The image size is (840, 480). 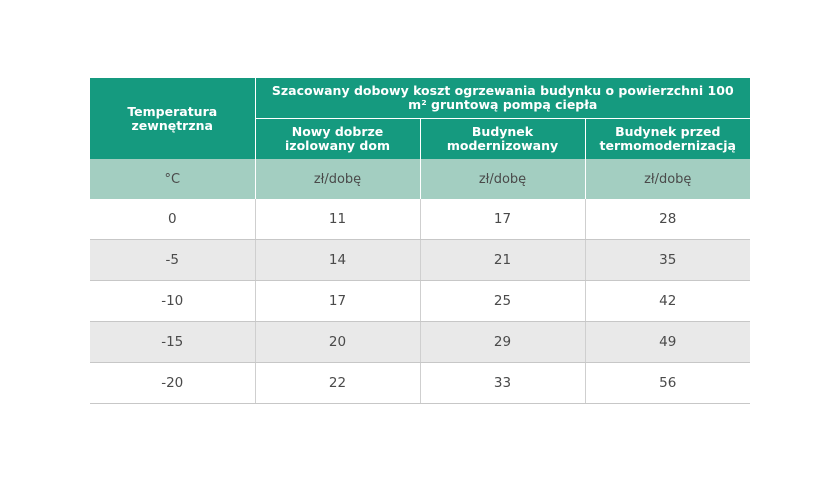 What do you see at coordinates (338, 179) in the screenshot?
I see `unit-cost-new: zł/dobę` at bounding box center [338, 179].